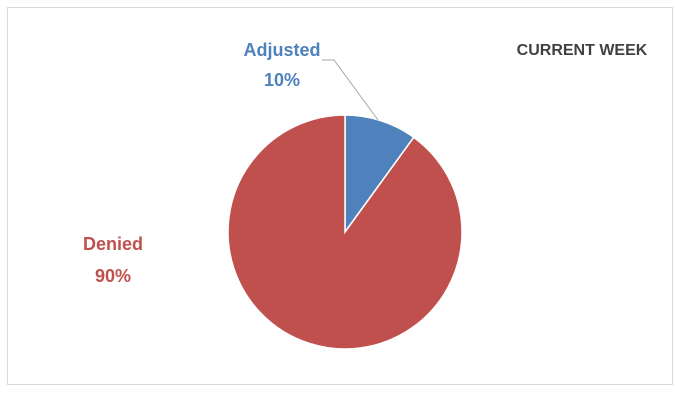 This screenshot has height=394, width=675. Describe the element at coordinates (582, 50) in the screenshot. I see `chart-title: CURRENT WEEK` at that location.